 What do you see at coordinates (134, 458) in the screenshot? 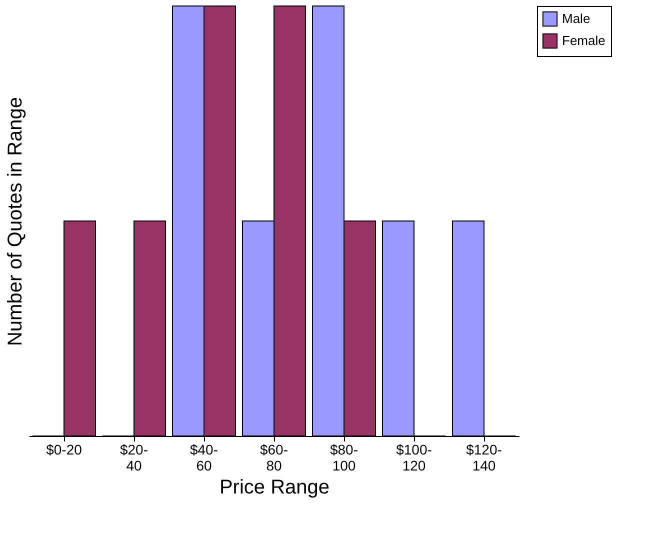
I see `x-tick-label: $20-40` at bounding box center [134, 458].